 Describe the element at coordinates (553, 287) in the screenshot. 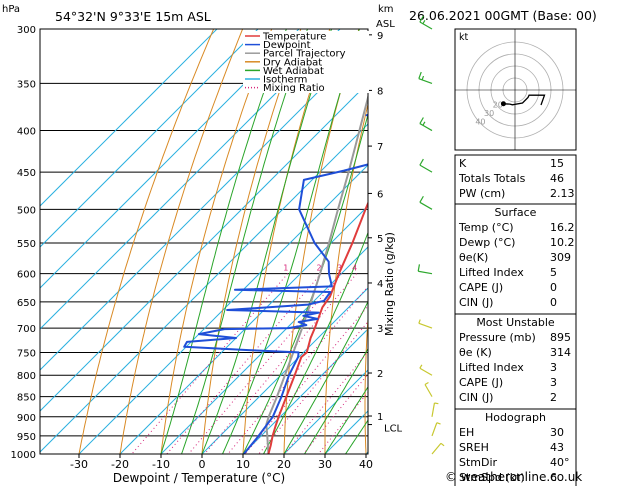

I see `surface-indices-value-4: 0` at that location.